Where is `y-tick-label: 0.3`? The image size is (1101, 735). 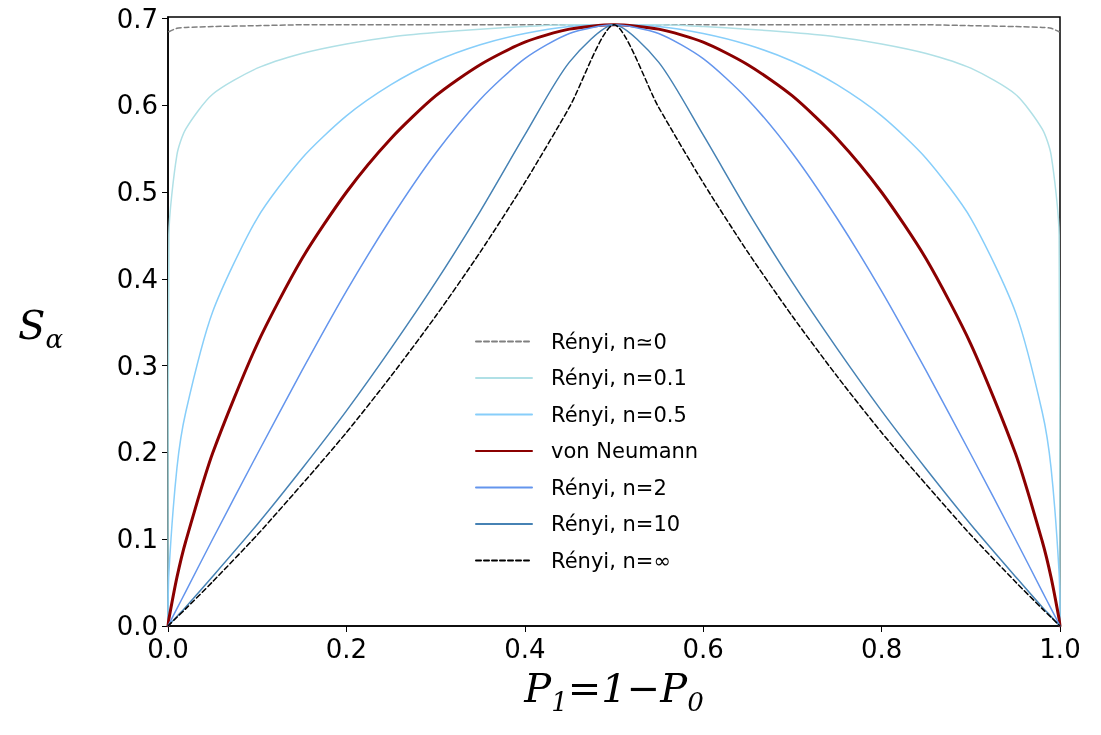
y-tick-label: 0.3 is located at coordinates (137, 365).